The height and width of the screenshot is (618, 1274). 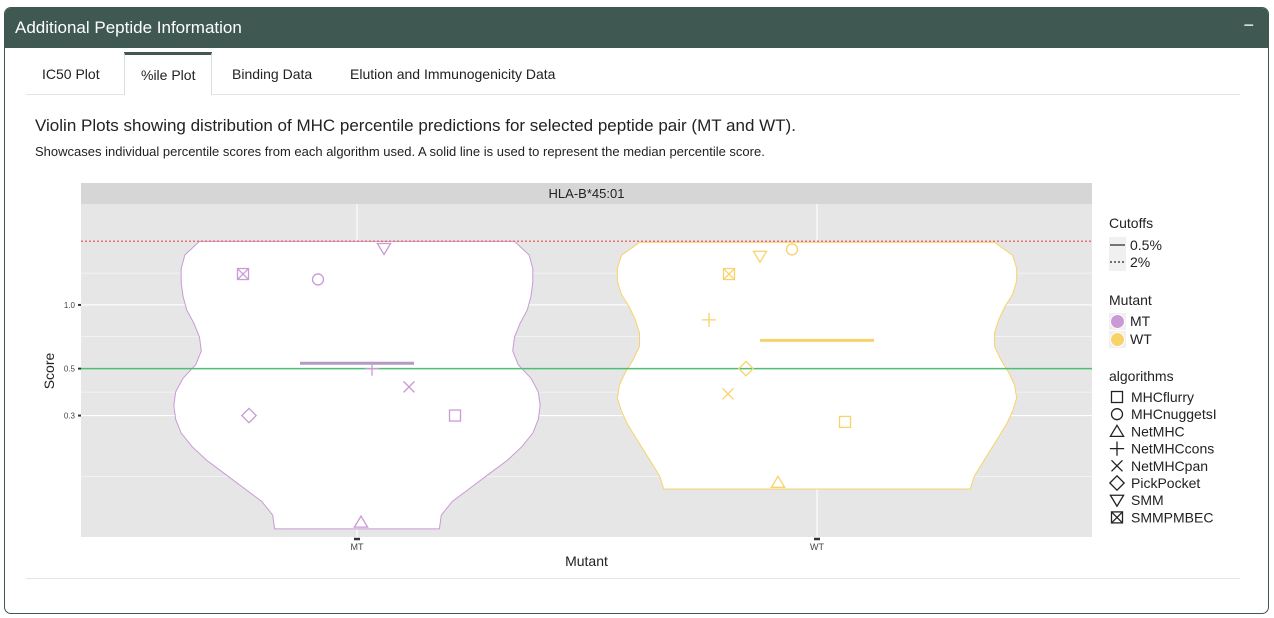 I want to click on tab-binding-data: Binding Data, so click(x=272, y=74).